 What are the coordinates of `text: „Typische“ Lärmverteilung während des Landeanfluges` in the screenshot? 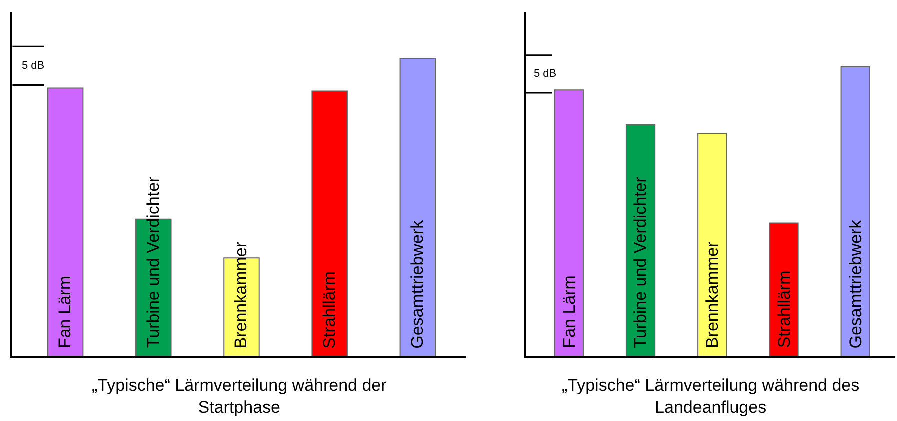 It's located at (711, 397).